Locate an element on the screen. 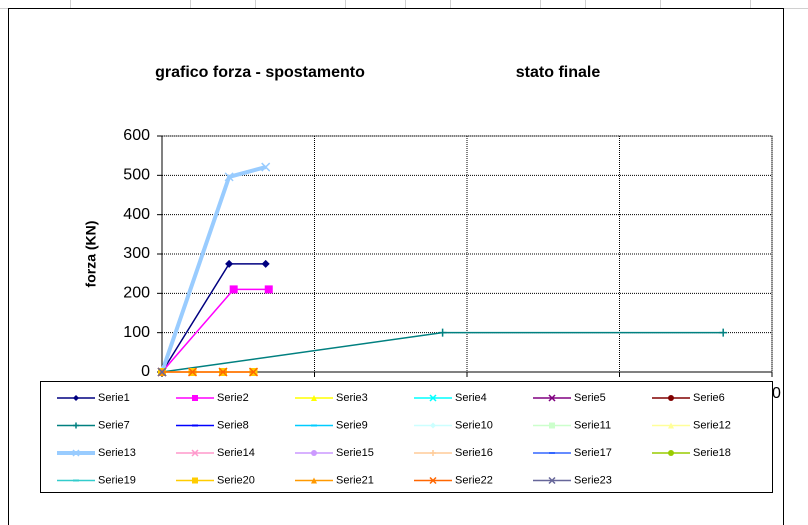  legend-item: Serie11 is located at coordinates (572, 425).